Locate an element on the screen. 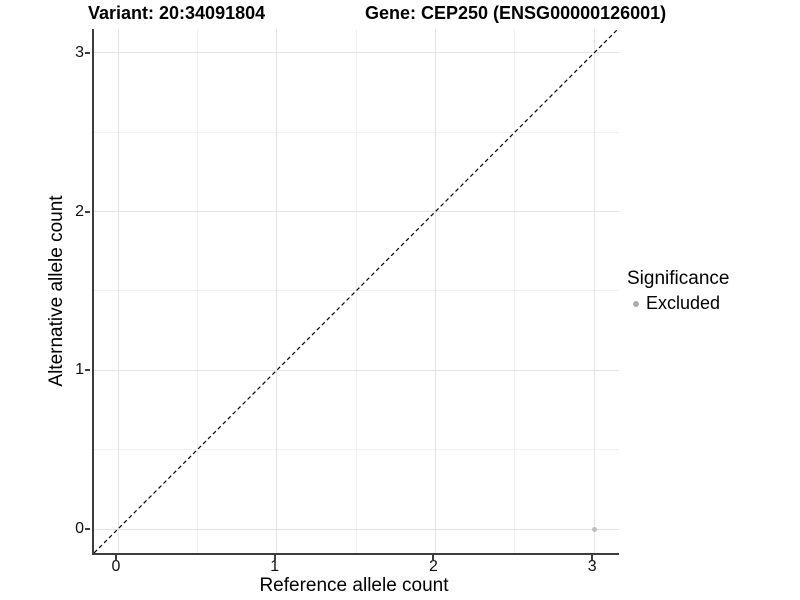 This screenshot has width=800, height=600. legend-key is located at coordinates (635, 303).